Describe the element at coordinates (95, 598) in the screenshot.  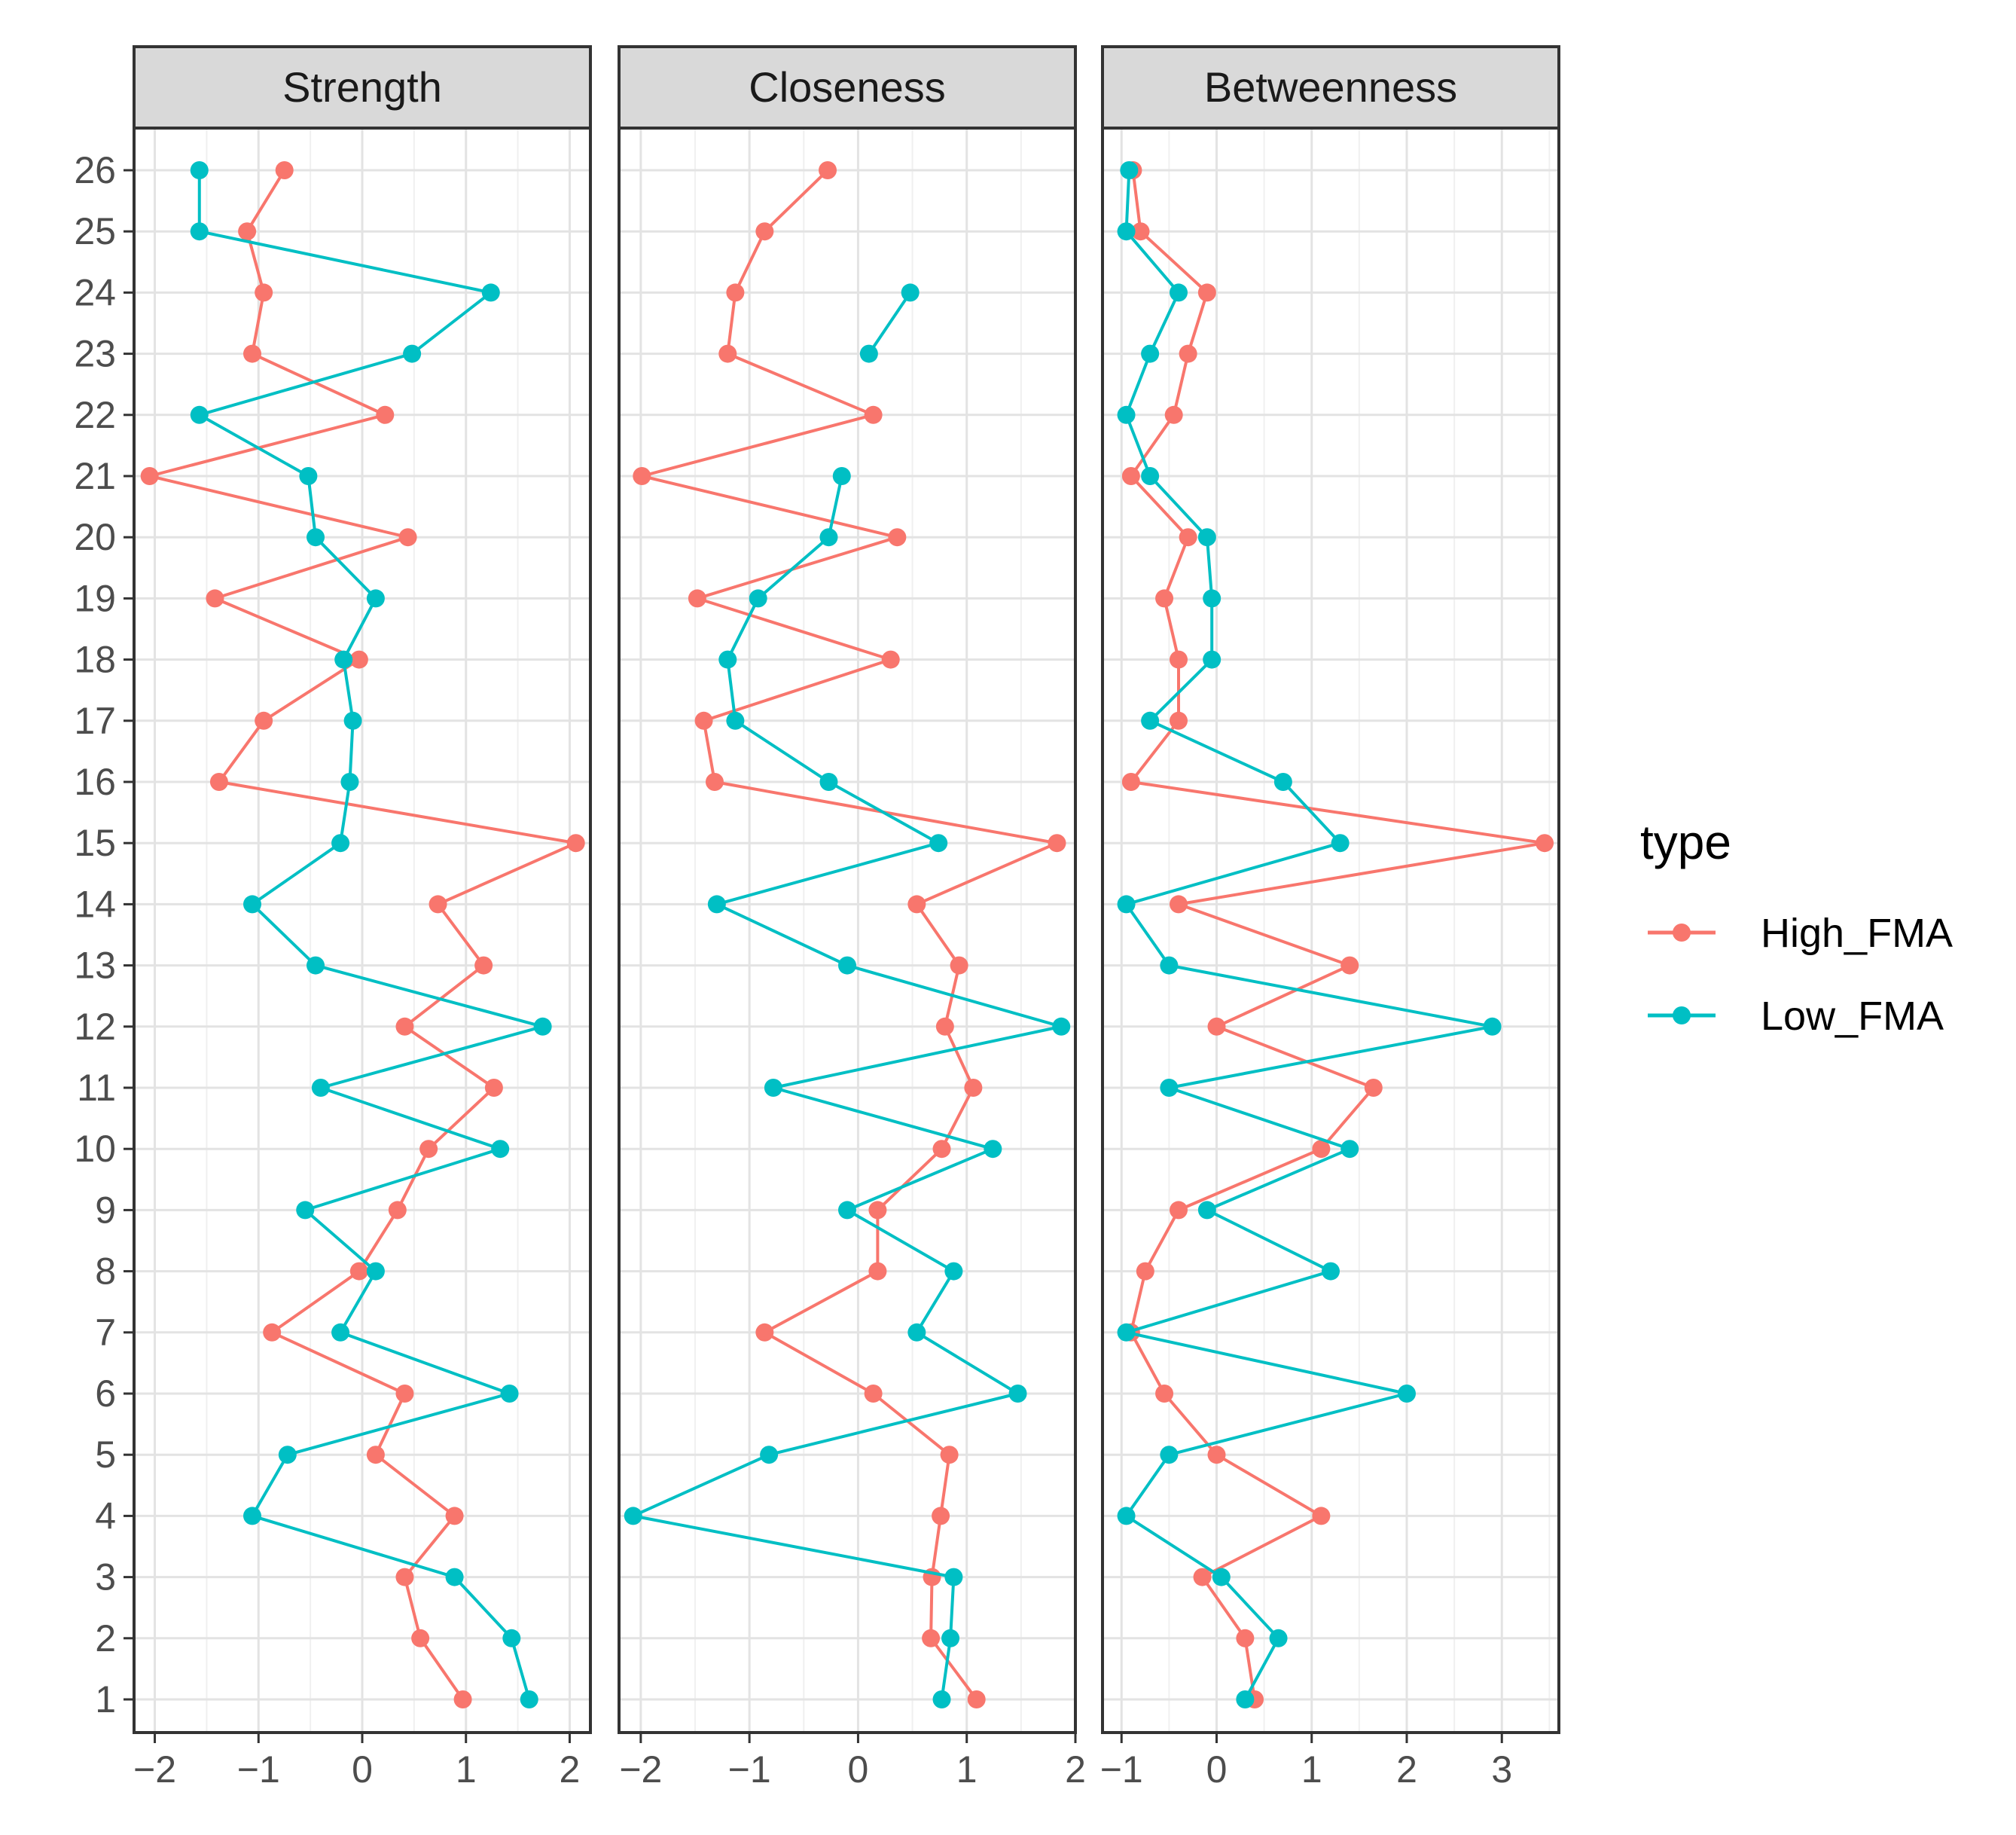
I see `y-tick-label-19: 19` at that location.